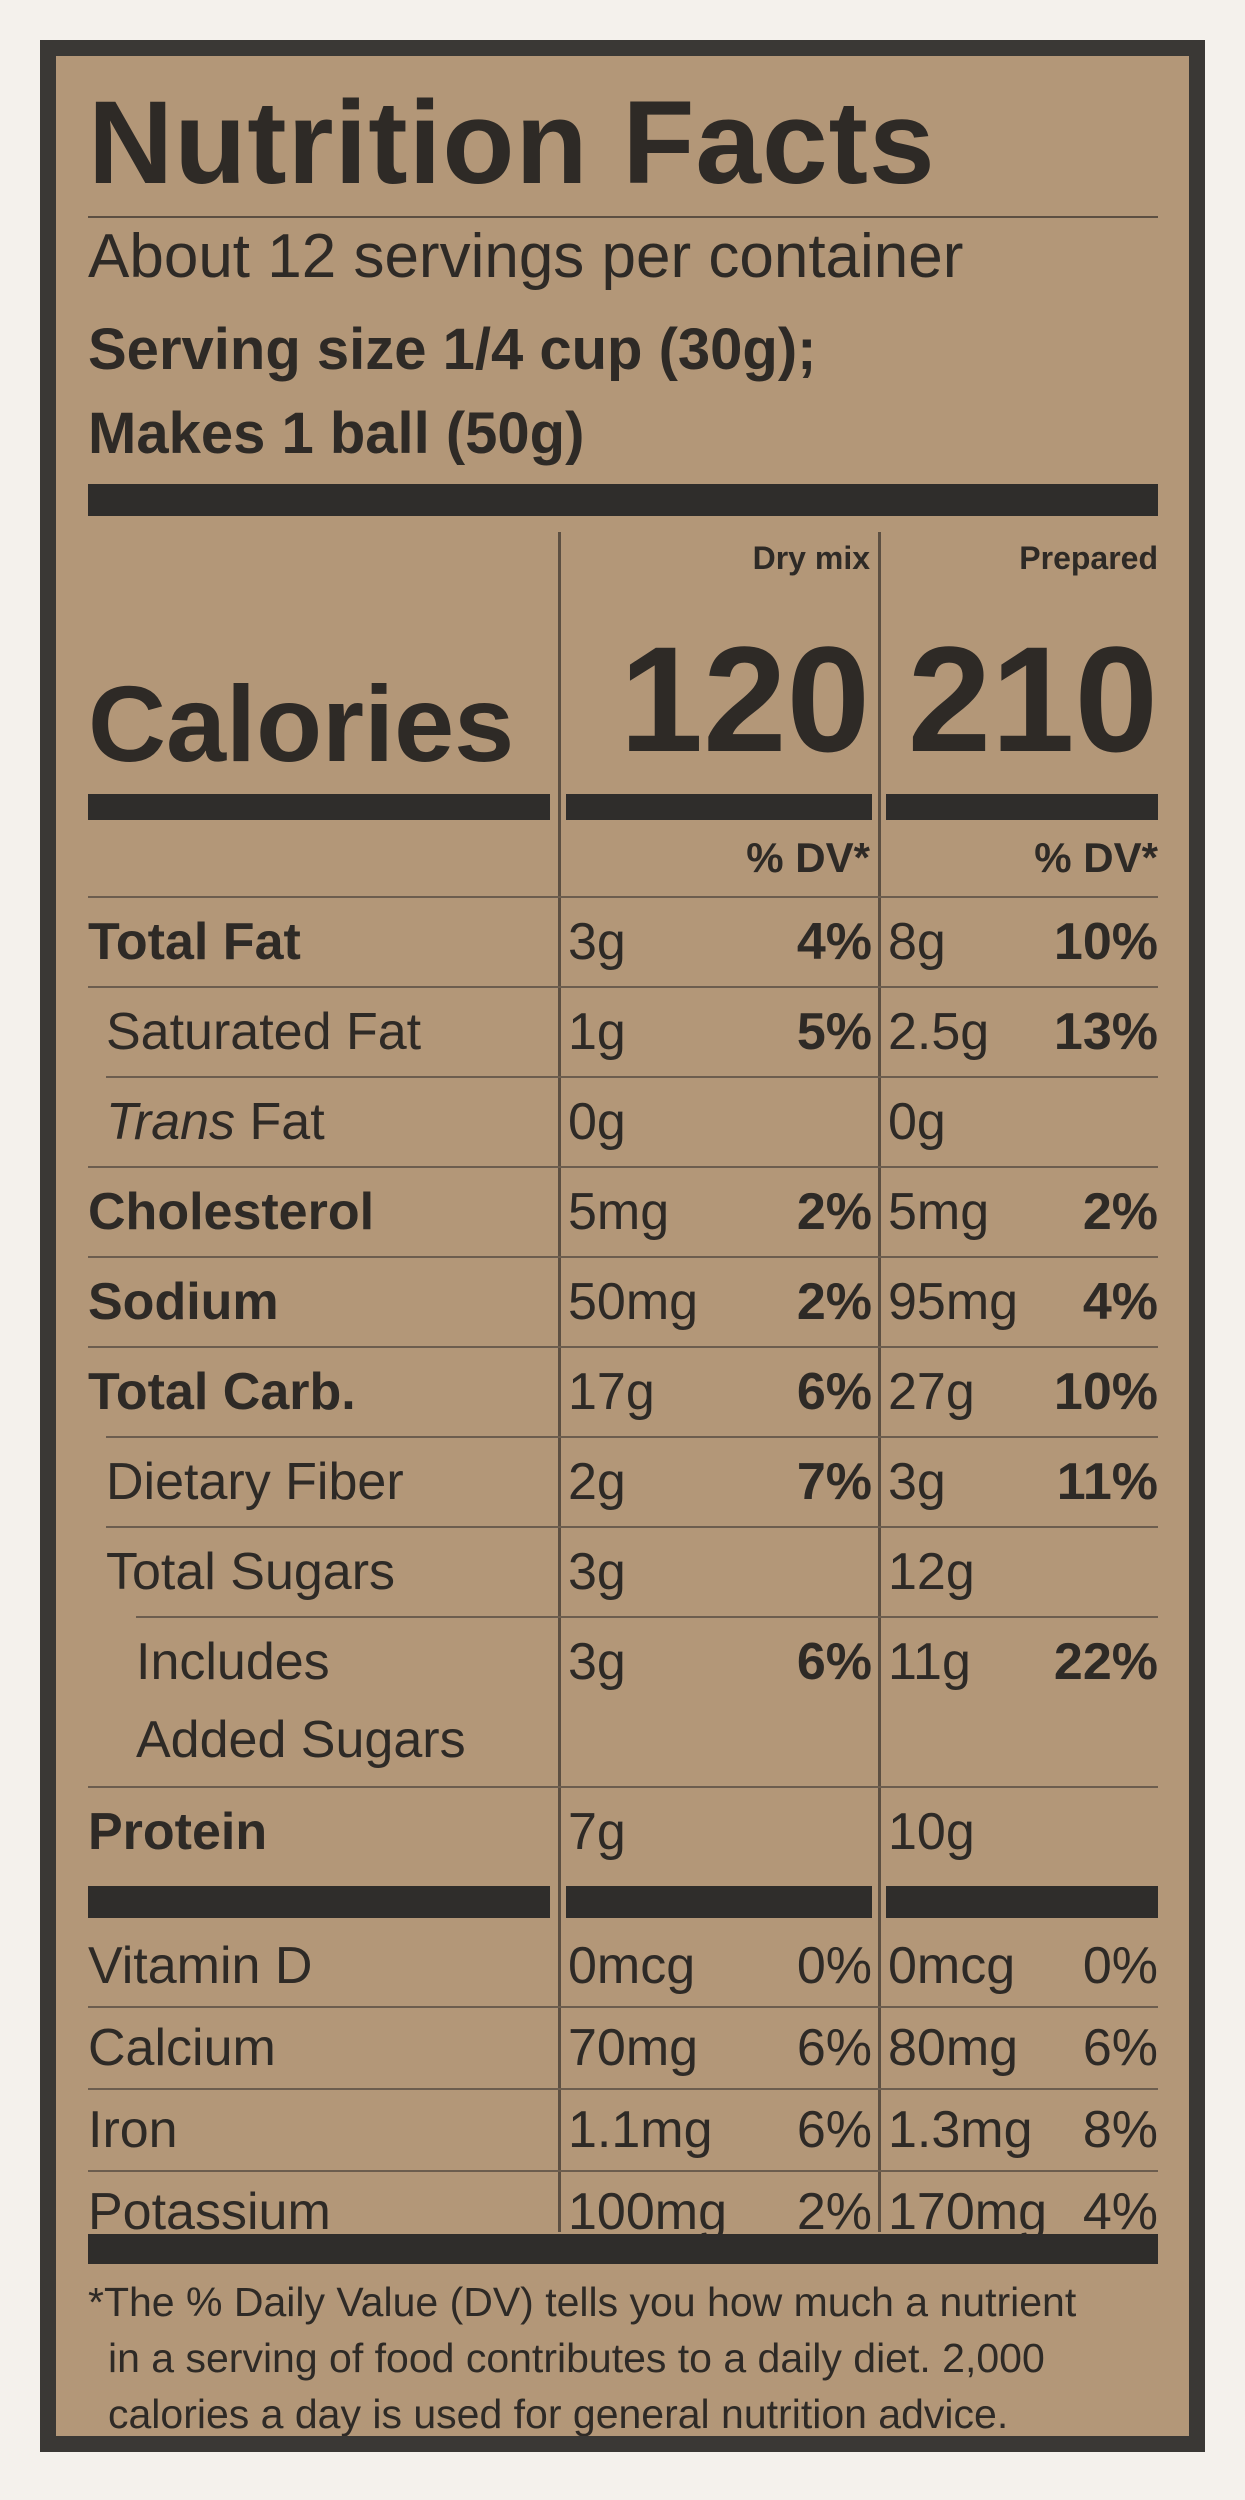  What do you see at coordinates (1107, 1482) in the screenshot?
I see `prep-dv: 11%` at bounding box center [1107, 1482].